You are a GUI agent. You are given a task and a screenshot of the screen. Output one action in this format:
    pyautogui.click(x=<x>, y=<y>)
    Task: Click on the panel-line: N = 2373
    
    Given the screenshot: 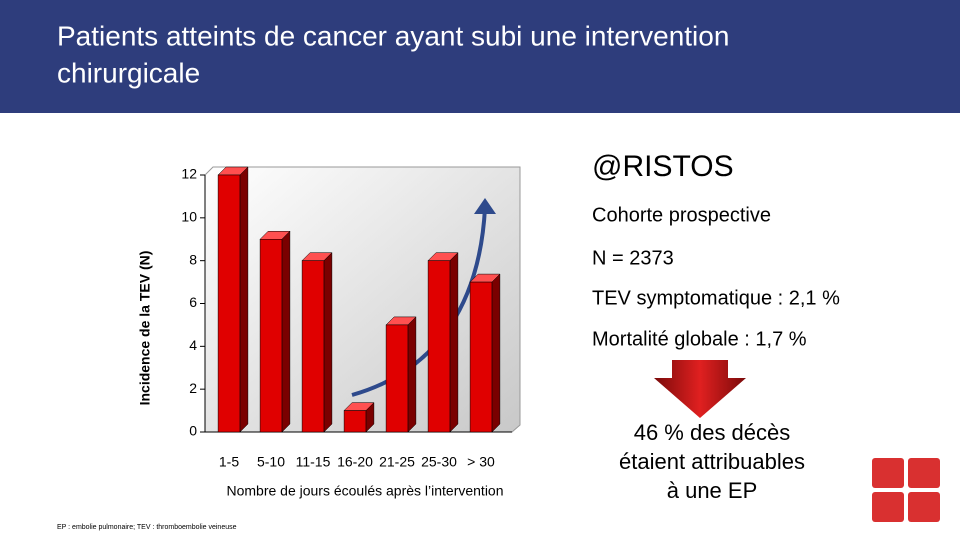 What is the action you would take?
    pyautogui.click(x=633, y=258)
    